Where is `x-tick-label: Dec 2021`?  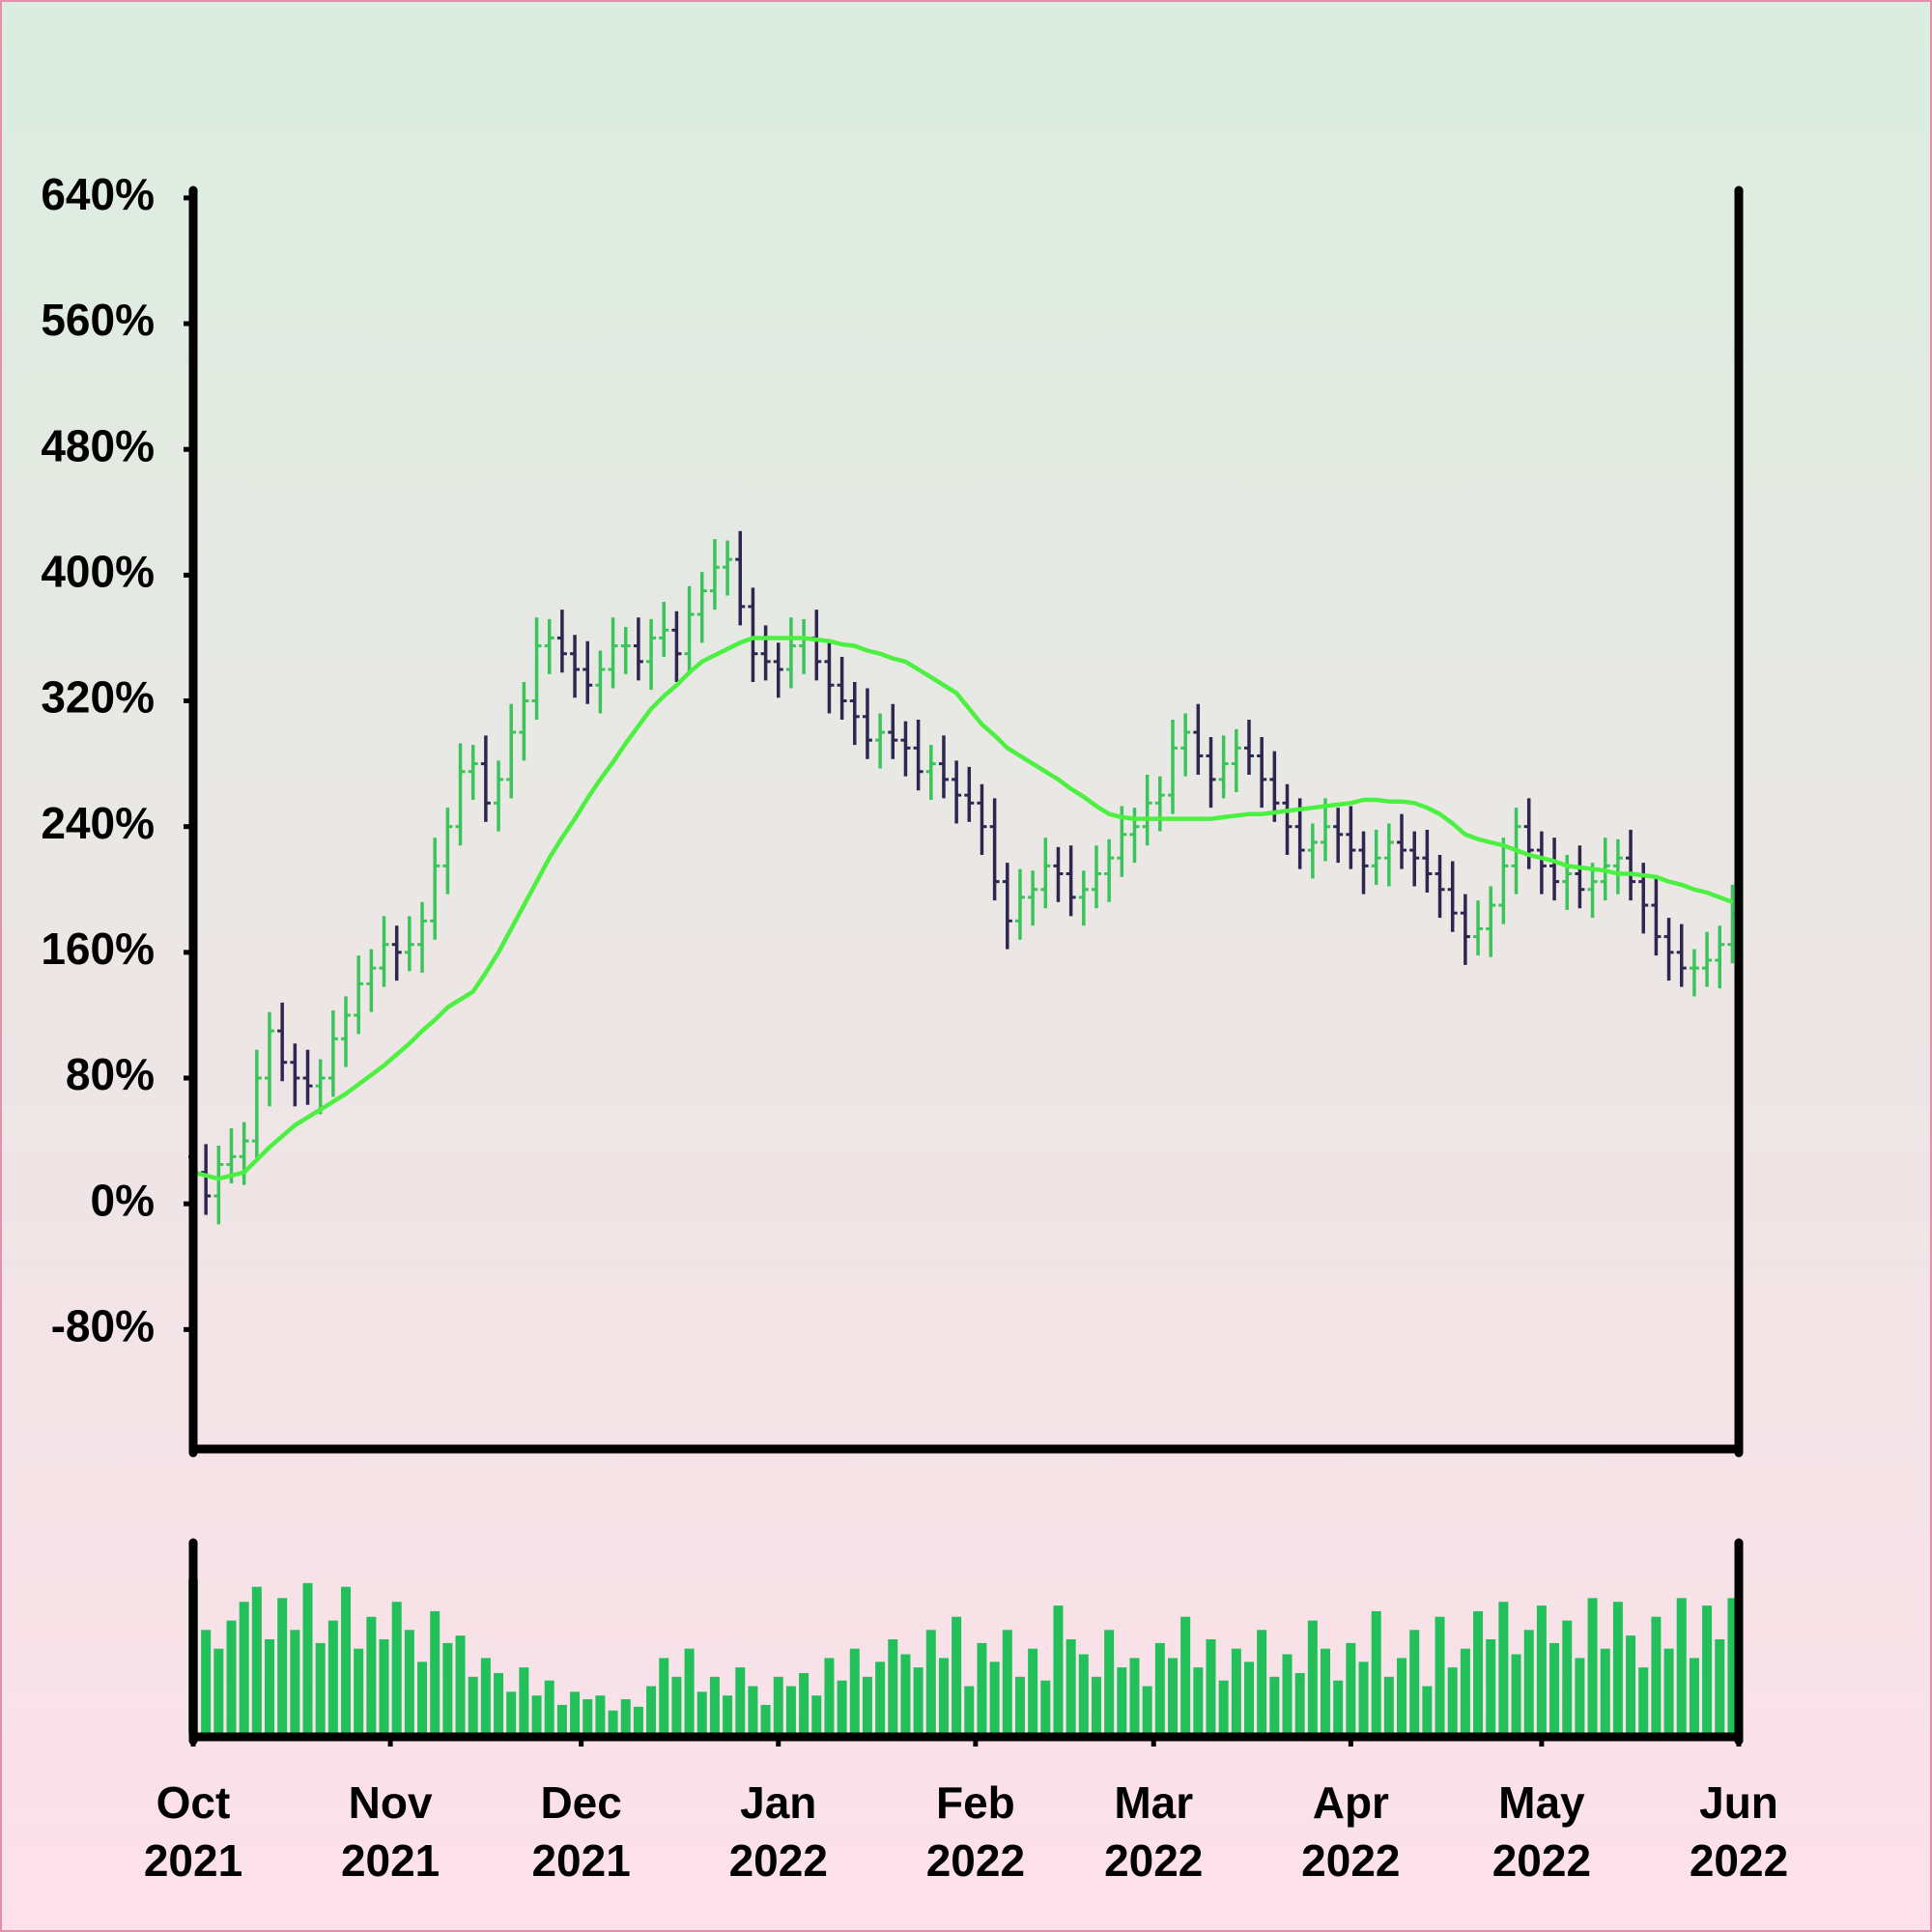
x-tick-label: Dec 2021 is located at coordinates (581, 1831).